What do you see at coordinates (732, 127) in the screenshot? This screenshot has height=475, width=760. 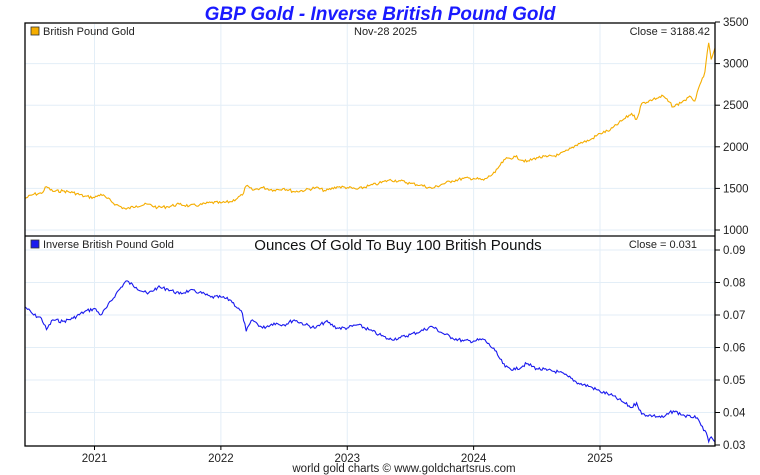 I see `top-y-axis: 3500 3000 2500 2000 1500 1000` at bounding box center [732, 127].